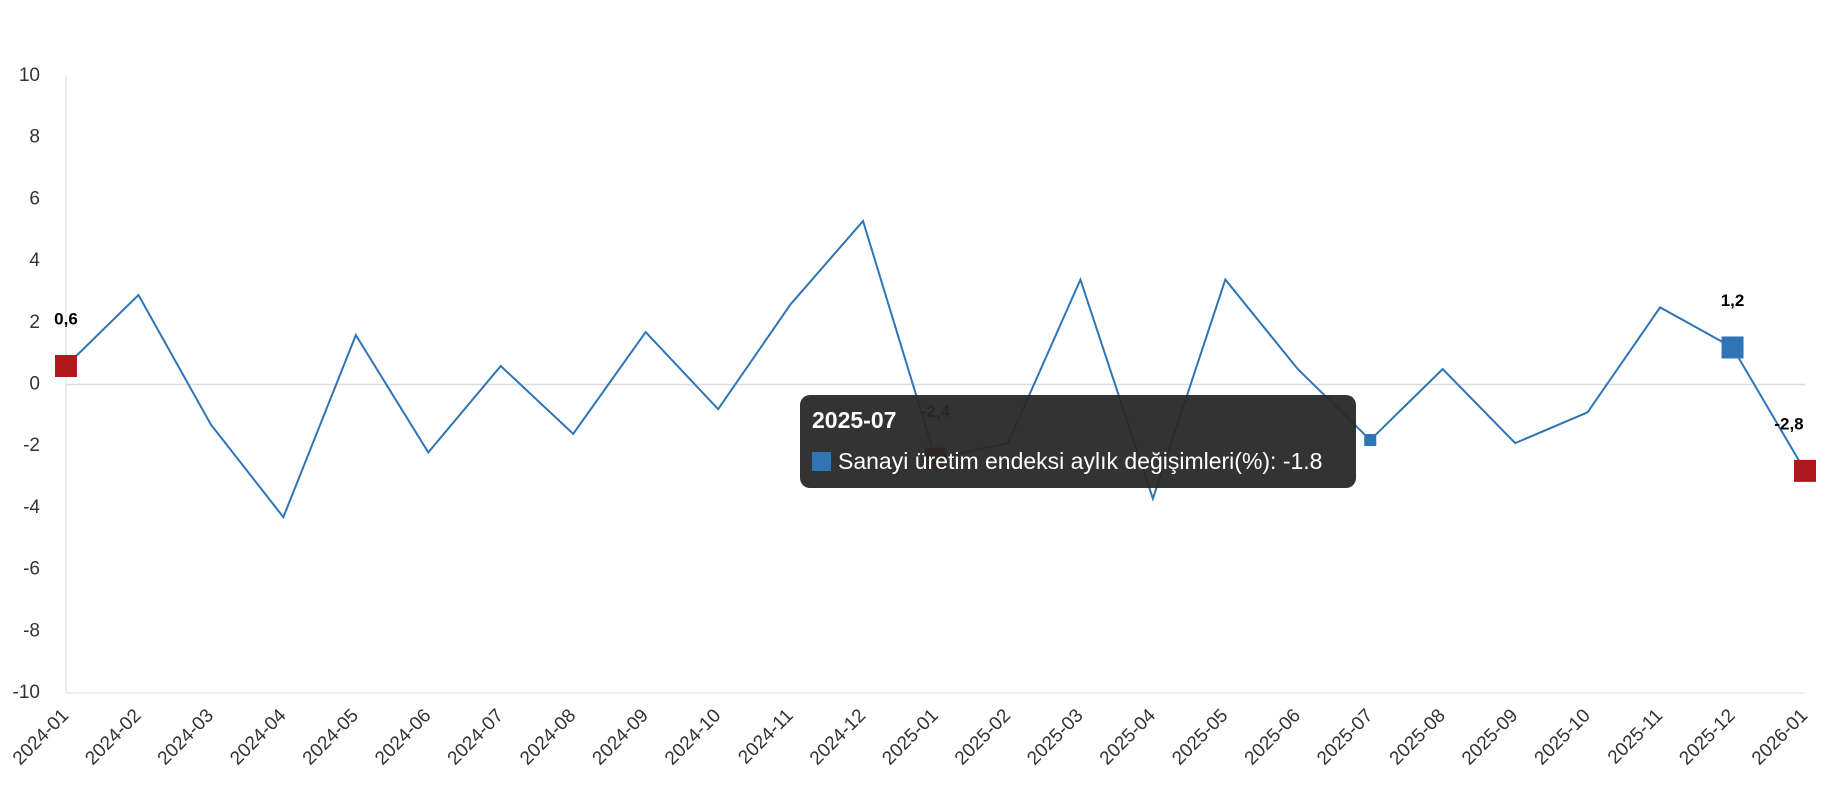 The image size is (1830, 800). Describe the element at coordinates (1563, 737) in the screenshot. I see `x-tick-label: 2025-10` at that location.